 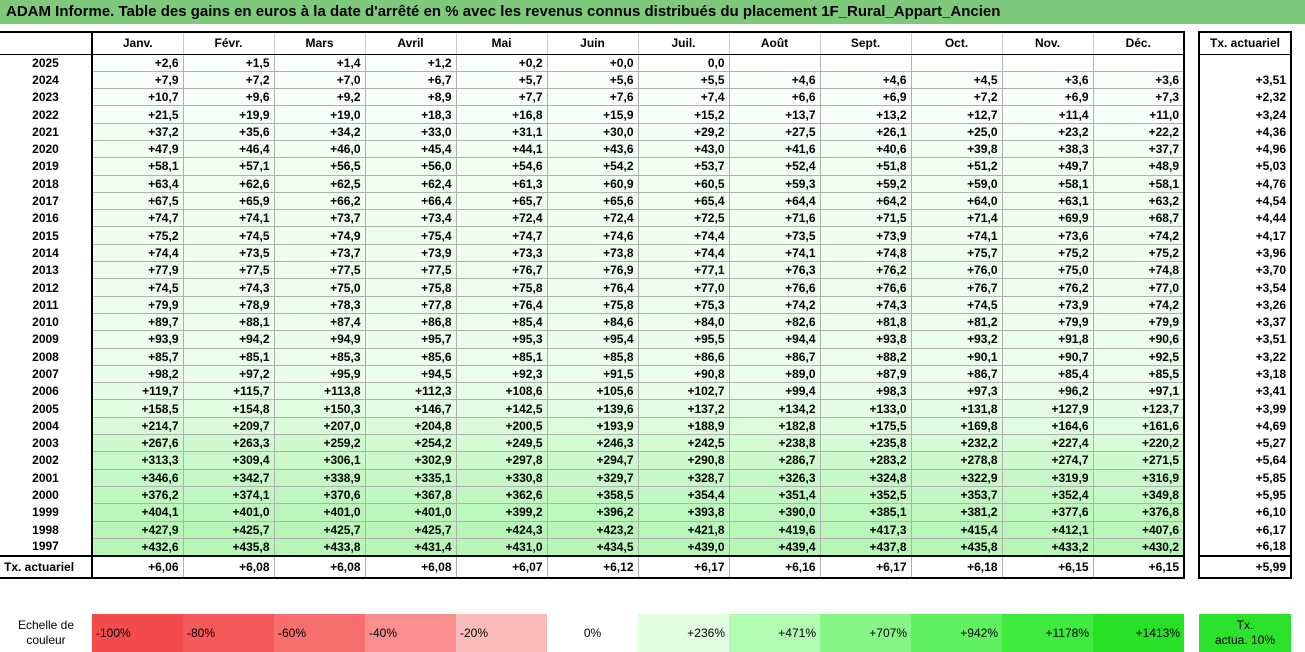 I want to click on gain-cell: +393,8, so click(x=683, y=512).